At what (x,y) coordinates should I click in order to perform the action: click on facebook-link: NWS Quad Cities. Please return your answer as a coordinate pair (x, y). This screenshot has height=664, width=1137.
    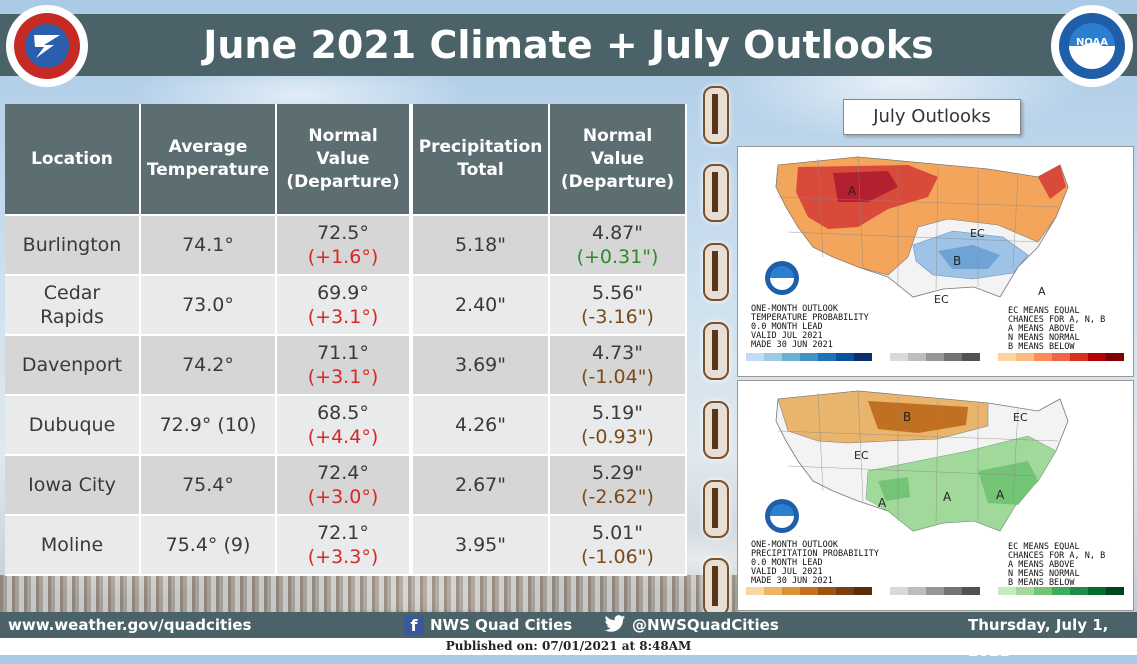
    Looking at the image, I should click on (501, 625).